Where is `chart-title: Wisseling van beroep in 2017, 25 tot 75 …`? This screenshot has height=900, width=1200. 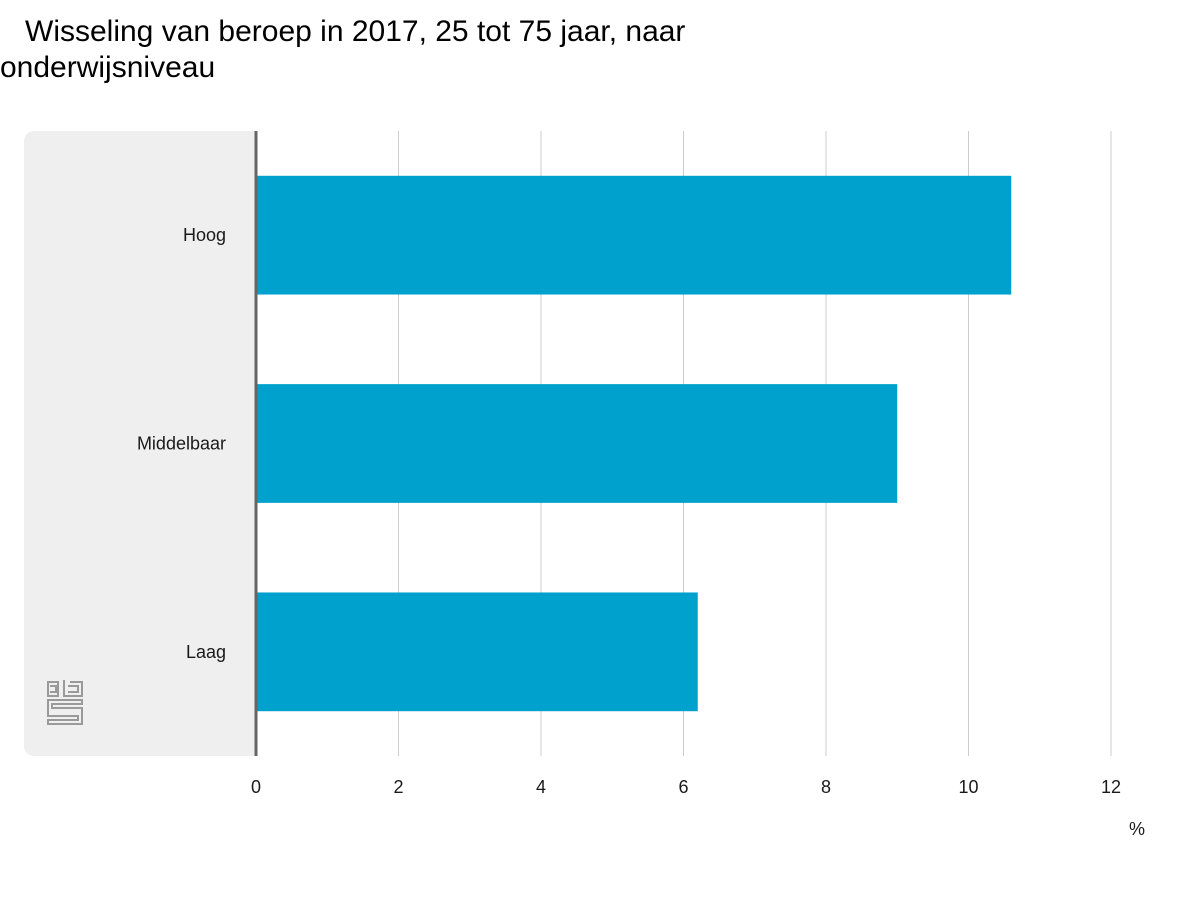
chart-title: Wisseling van beroep in 2017, 25 tot 75 … is located at coordinates (343, 49).